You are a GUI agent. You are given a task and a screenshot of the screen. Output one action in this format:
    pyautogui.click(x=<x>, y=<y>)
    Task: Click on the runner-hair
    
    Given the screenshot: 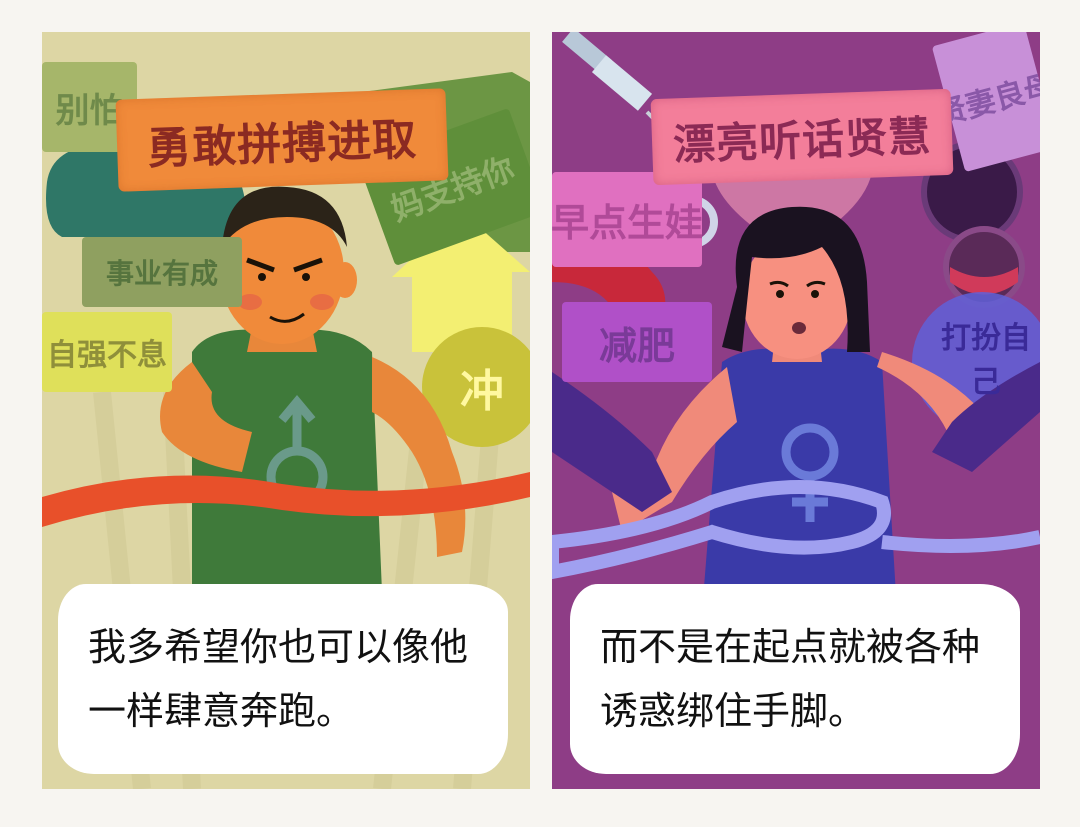 What is the action you would take?
    pyautogui.click(x=284, y=216)
    